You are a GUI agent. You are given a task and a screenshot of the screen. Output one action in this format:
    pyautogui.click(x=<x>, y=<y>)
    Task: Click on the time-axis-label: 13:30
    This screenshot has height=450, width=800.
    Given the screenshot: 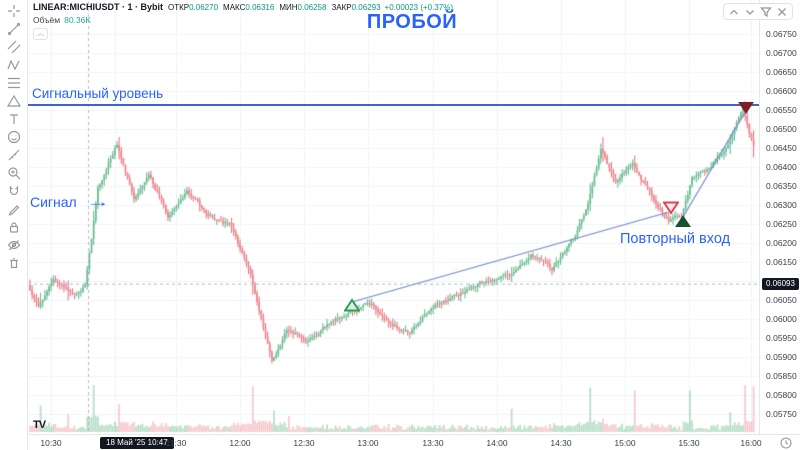 What is the action you would take?
    pyautogui.click(x=433, y=443)
    